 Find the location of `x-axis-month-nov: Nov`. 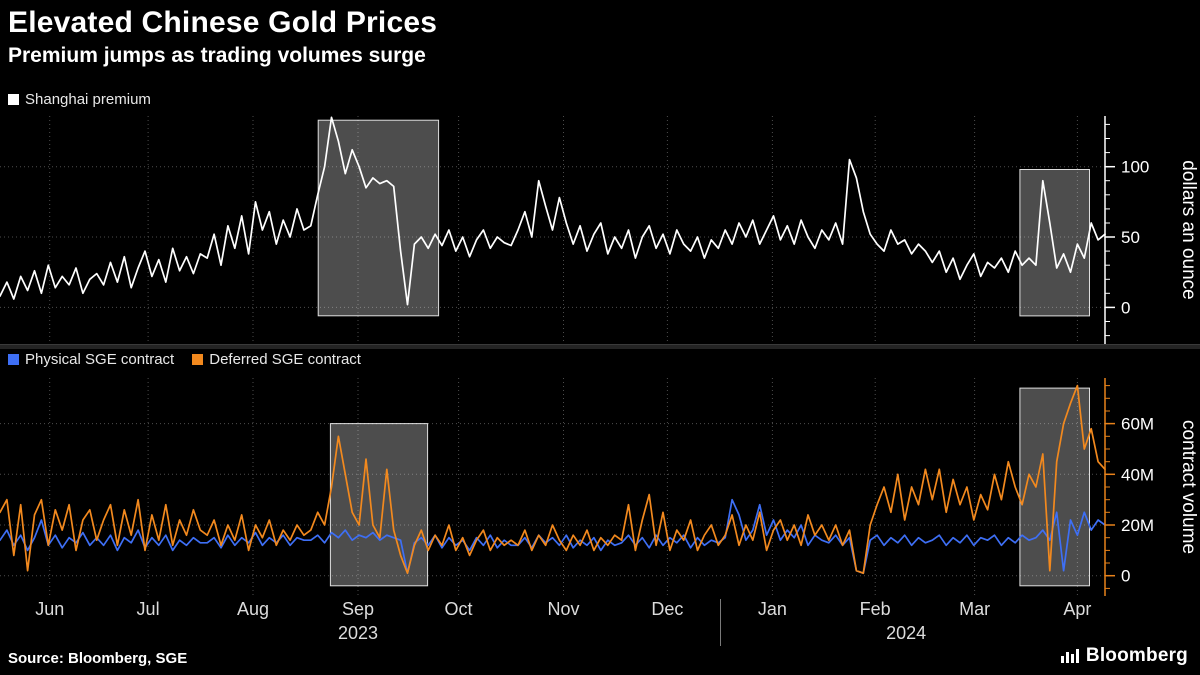

x-axis-month-nov: Nov is located at coordinates (563, 609).